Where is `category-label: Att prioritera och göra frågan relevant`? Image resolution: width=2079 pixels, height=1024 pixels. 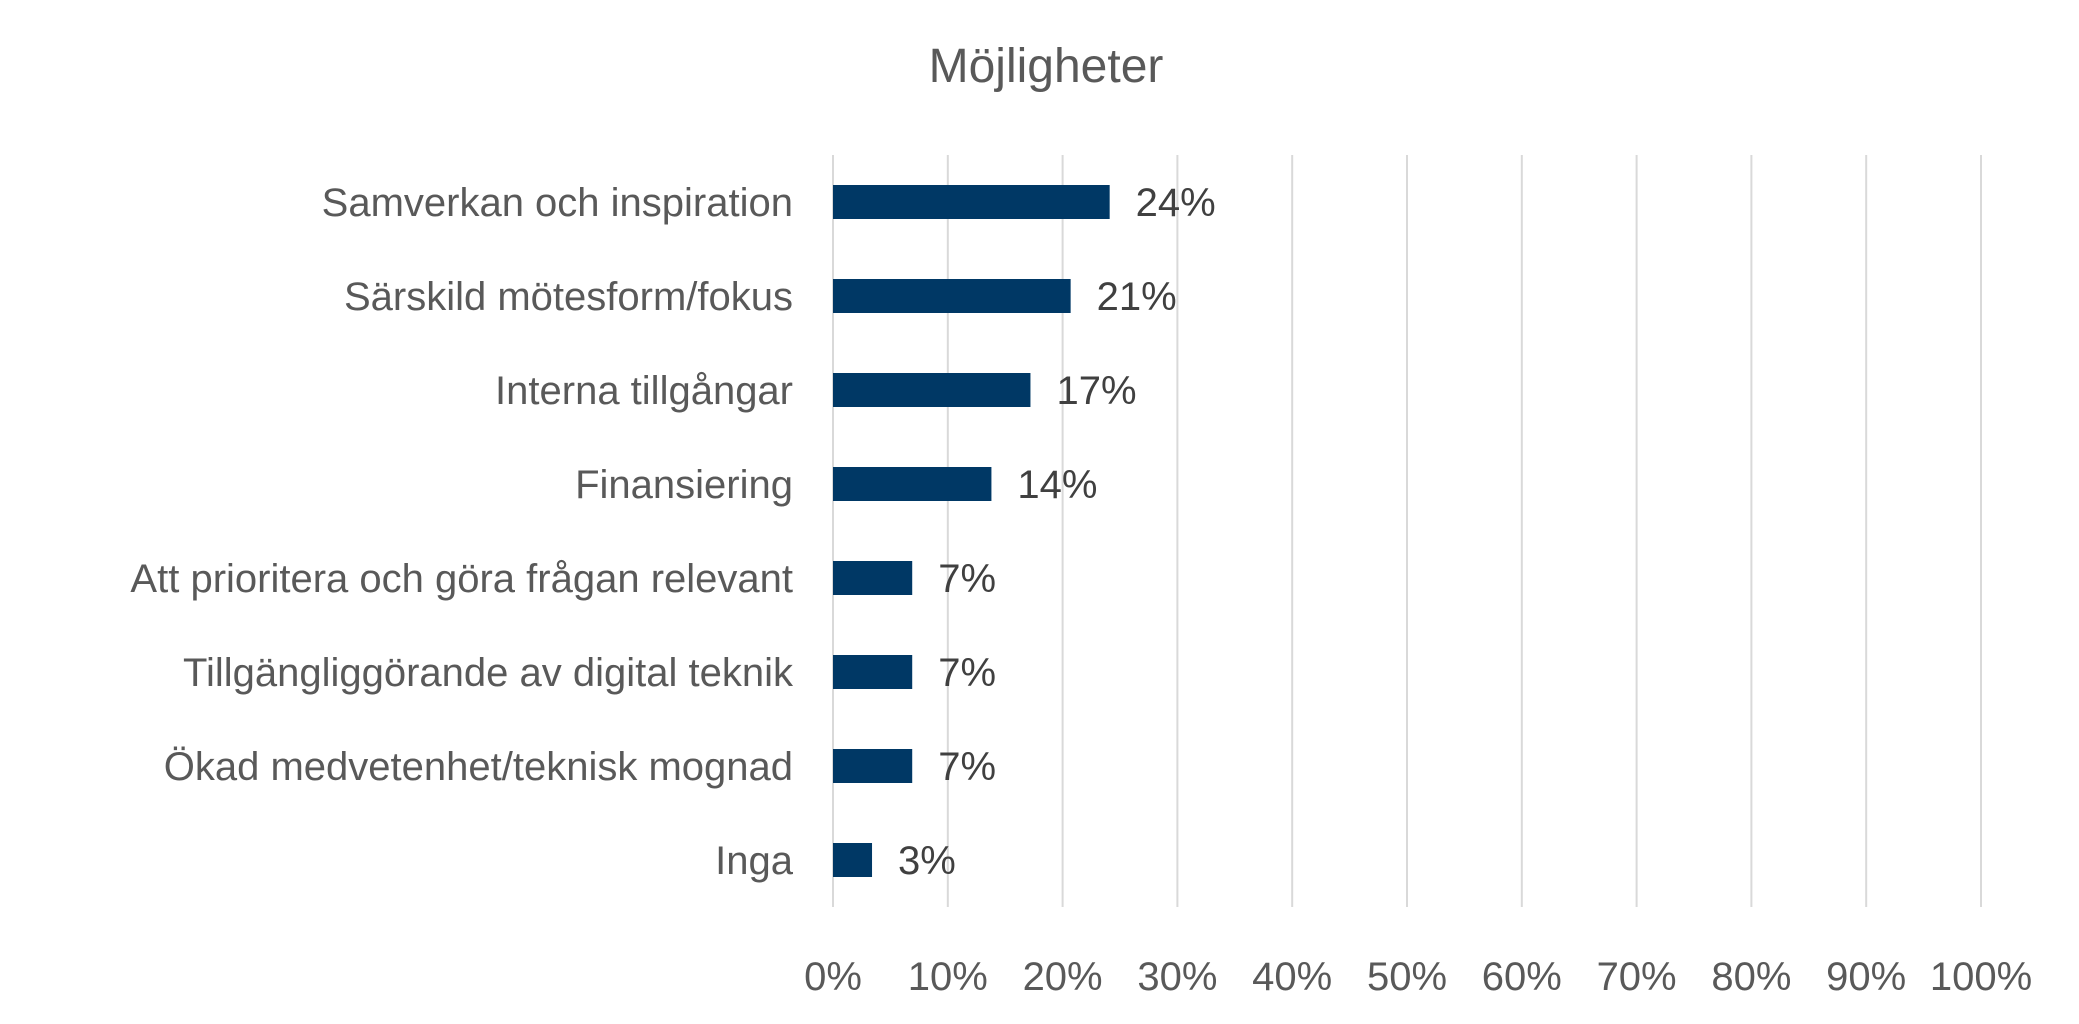
category-label: Att prioritera och göra frågan relevant is located at coordinates (461, 579).